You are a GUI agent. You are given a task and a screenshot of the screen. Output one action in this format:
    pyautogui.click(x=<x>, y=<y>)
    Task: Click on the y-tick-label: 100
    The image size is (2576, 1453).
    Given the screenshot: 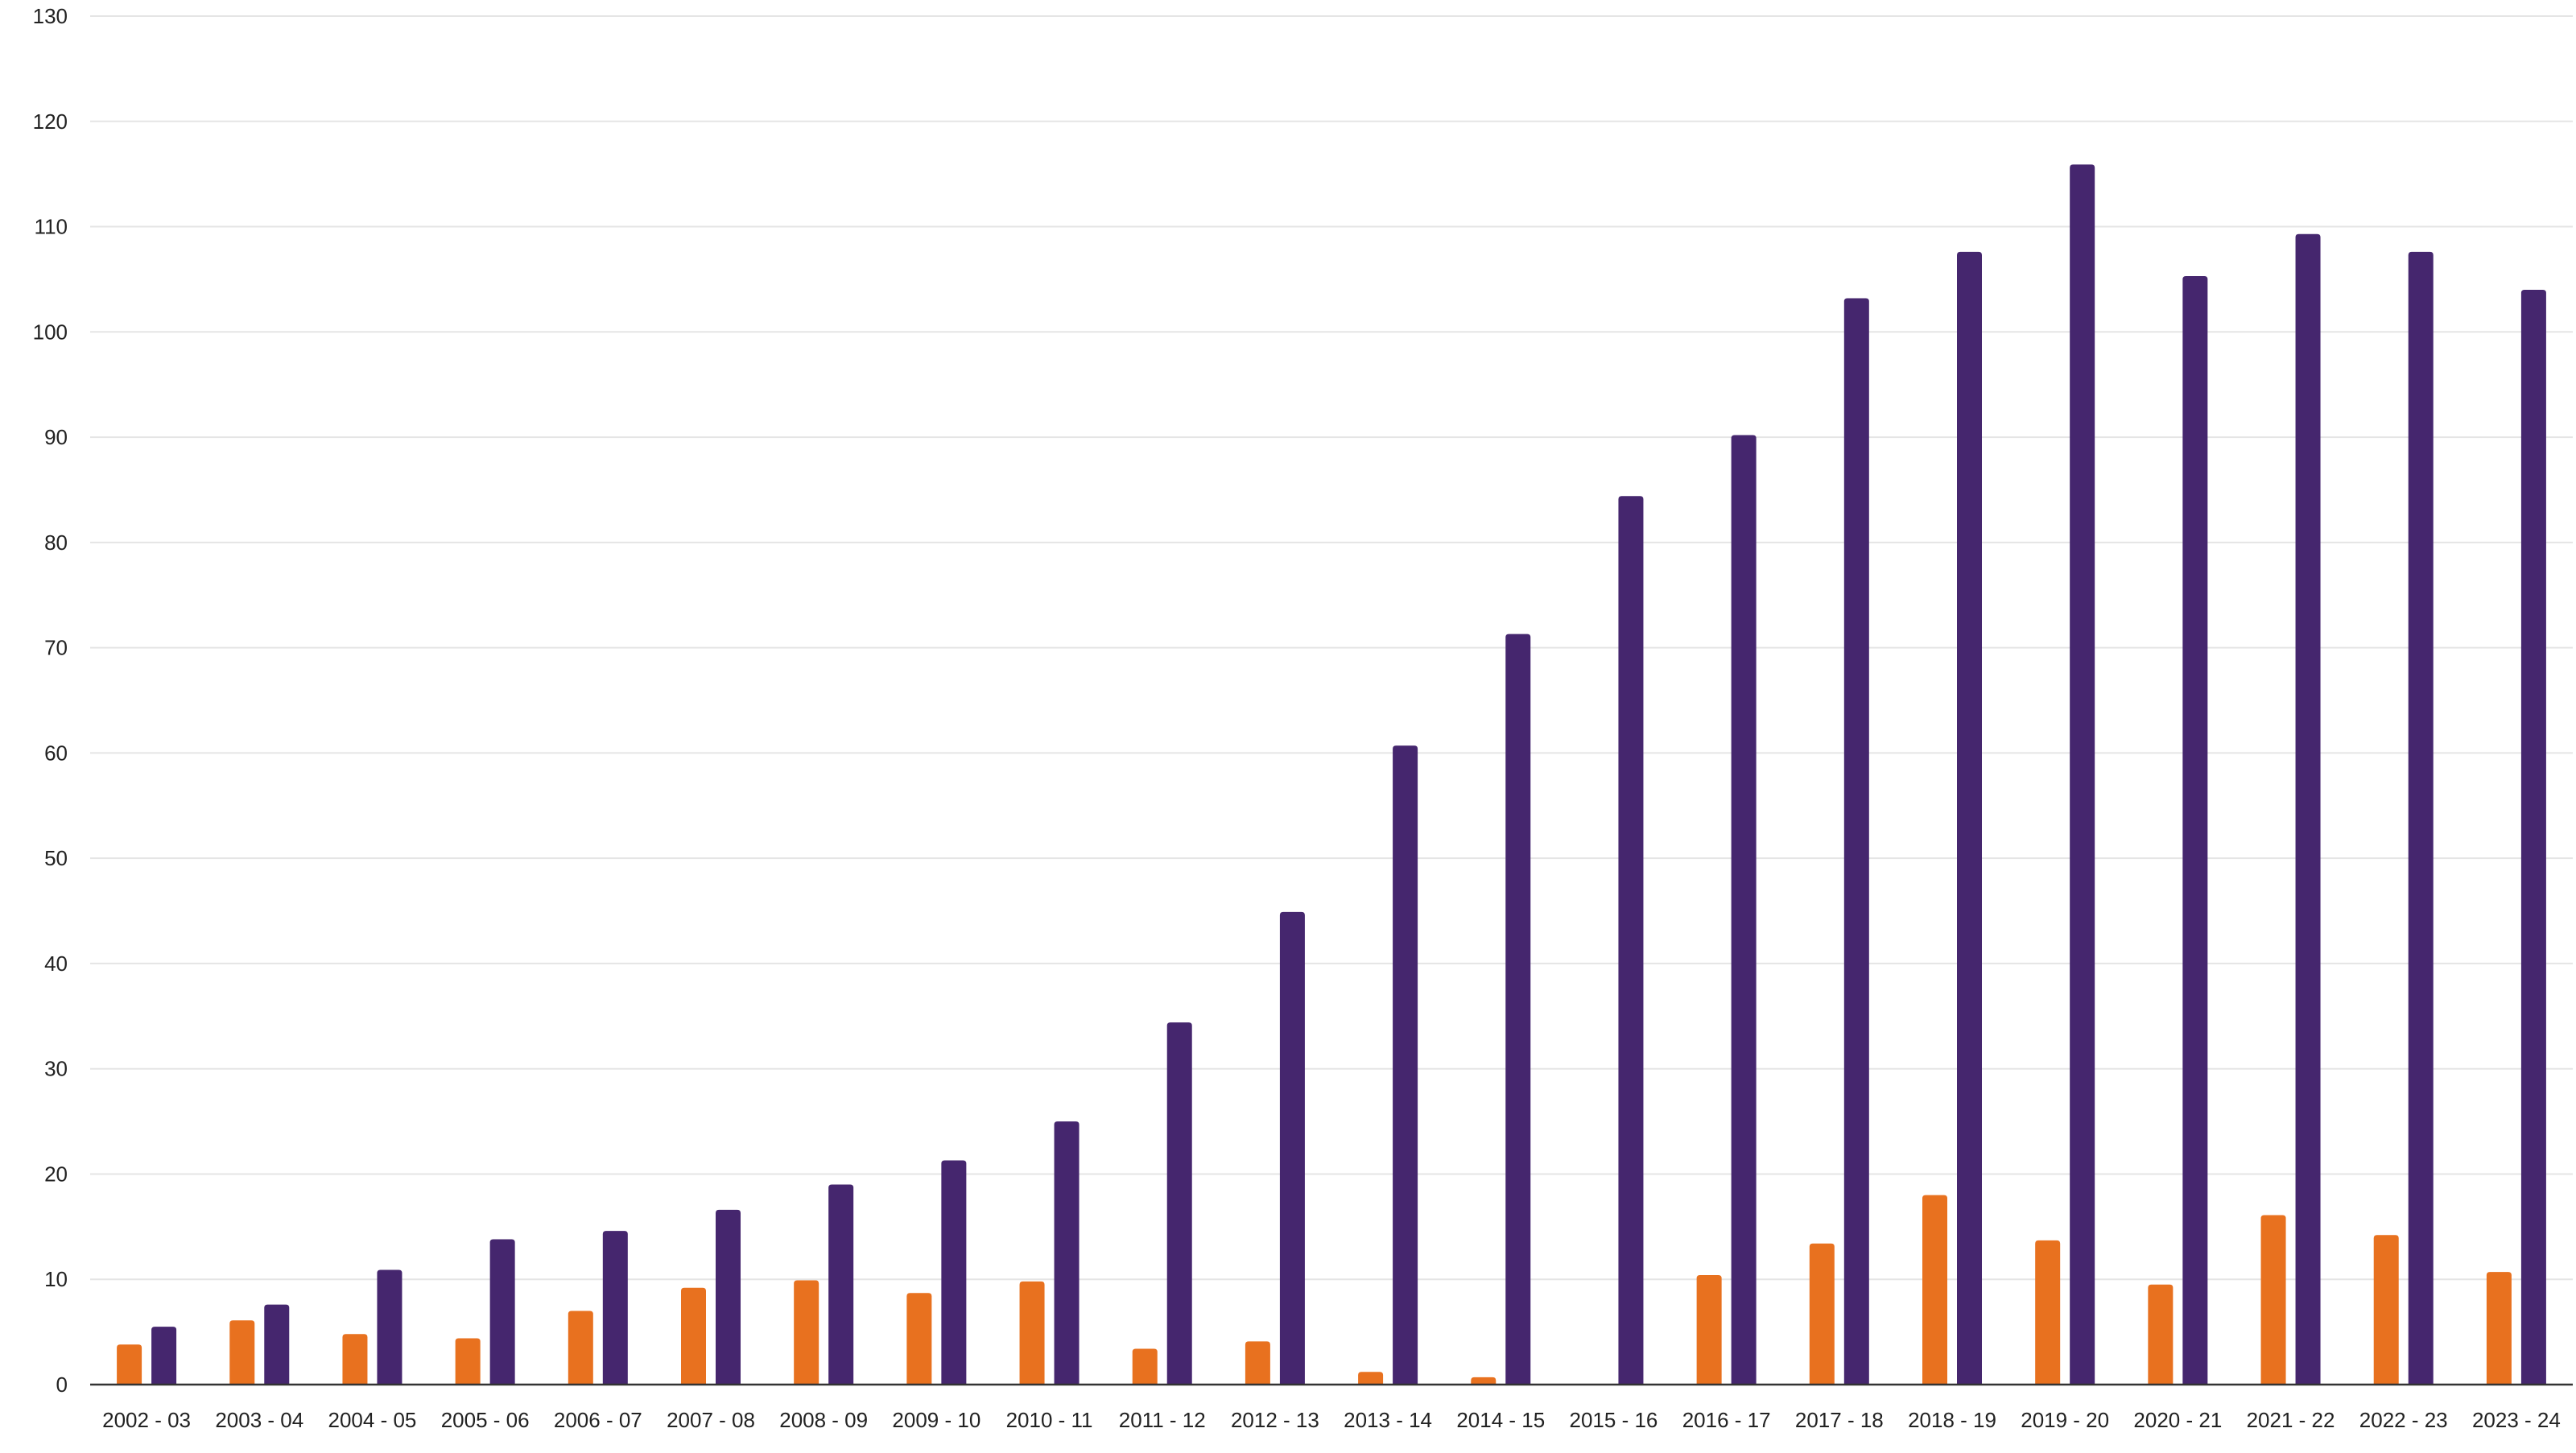 What is the action you would take?
    pyautogui.click(x=50, y=332)
    